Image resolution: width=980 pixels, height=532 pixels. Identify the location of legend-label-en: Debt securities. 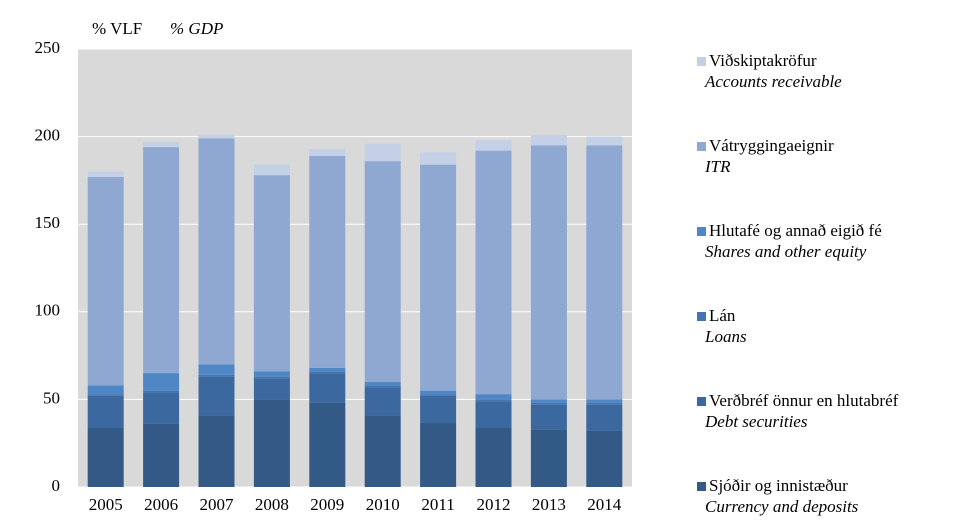
(756, 421).